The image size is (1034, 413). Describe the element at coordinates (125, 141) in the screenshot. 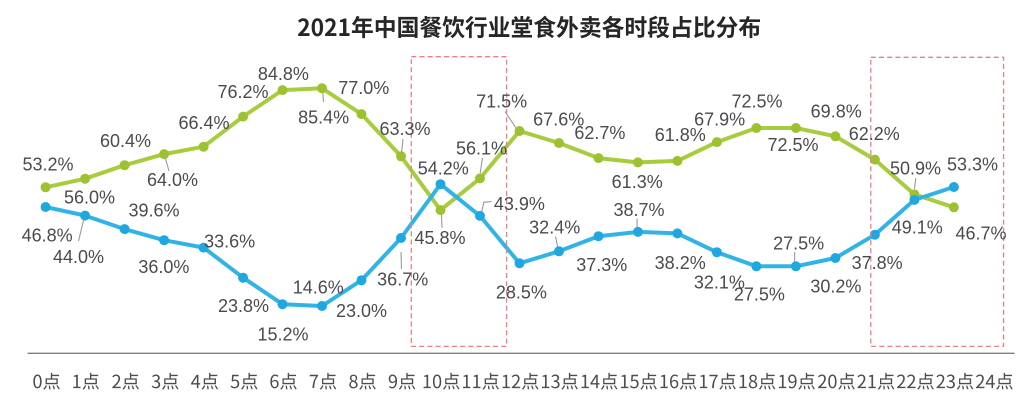

I see `svg-text: 60.4%` at that location.